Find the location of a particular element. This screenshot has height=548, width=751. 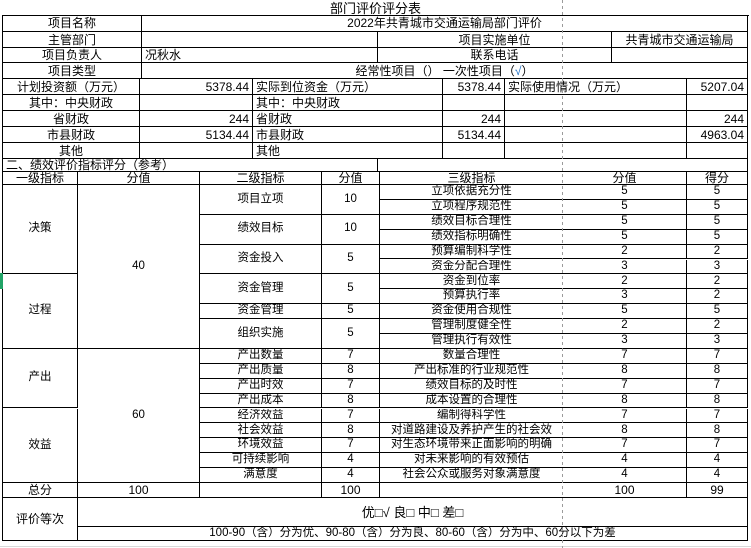

level2-score-9: 8 is located at coordinates (351, 401).